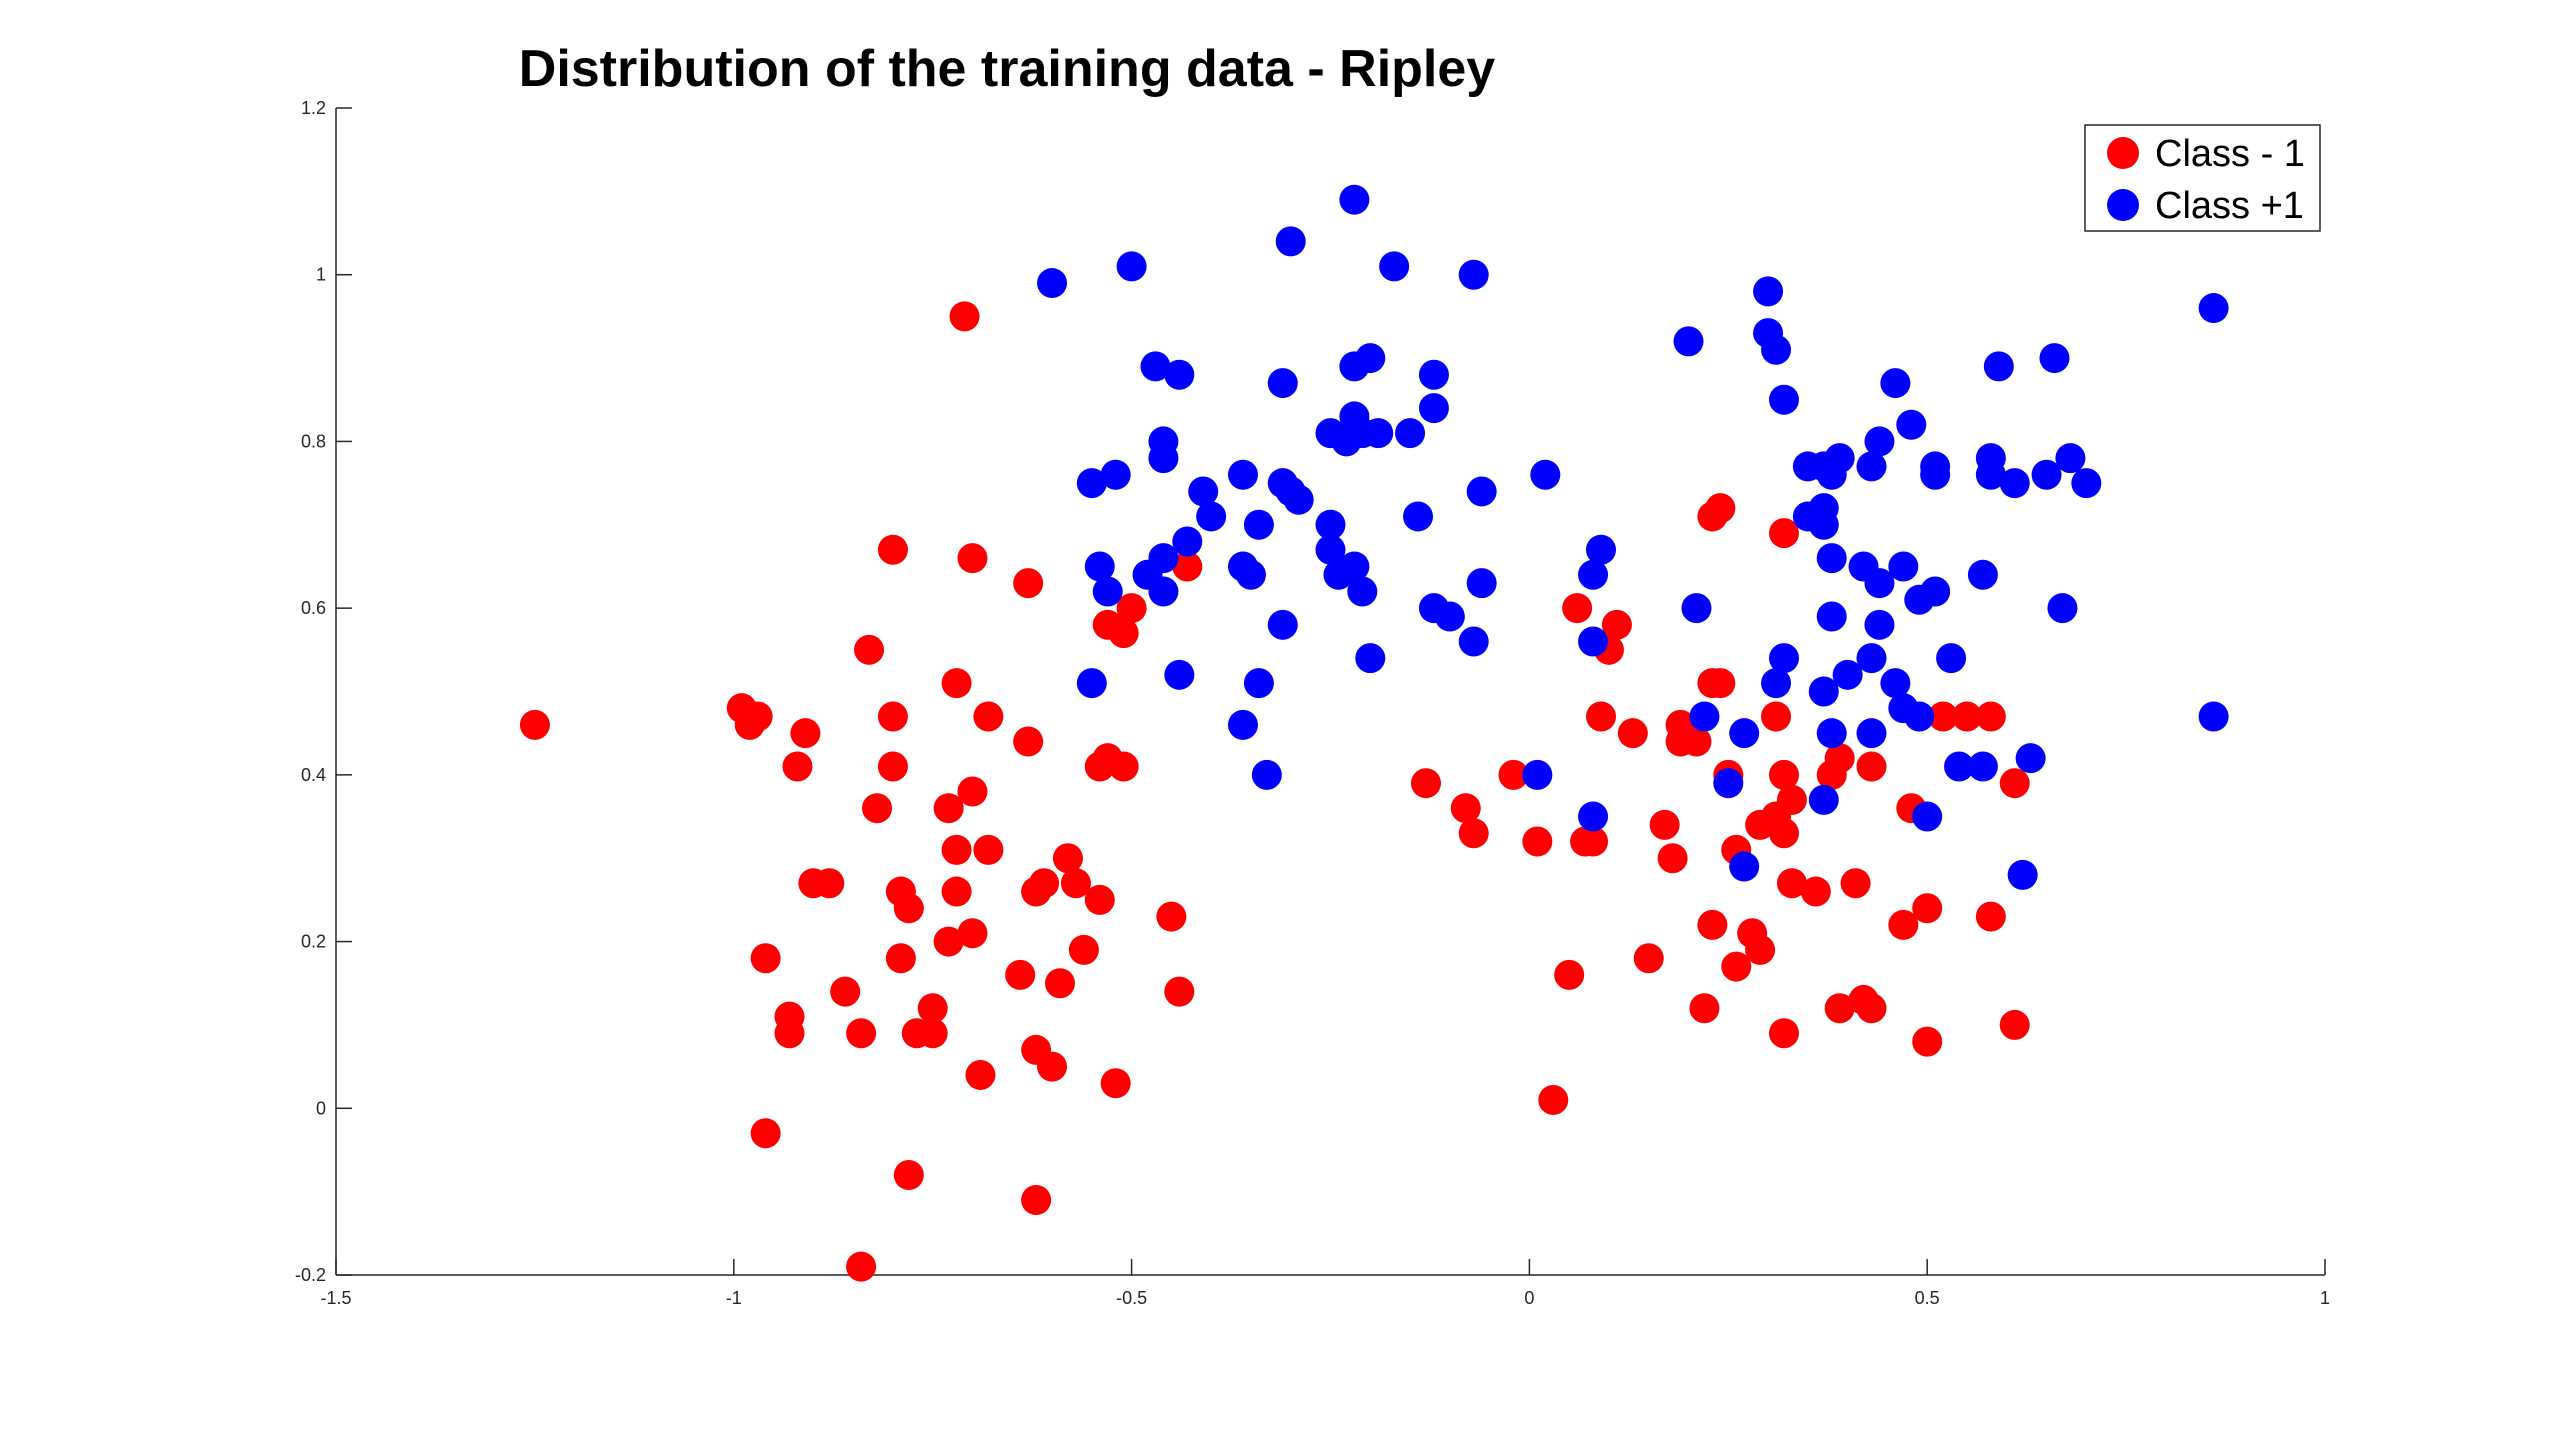  What do you see at coordinates (2230, 154) in the screenshot?
I see `legend-label-class-minus-1: Class - 1` at bounding box center [2230, 154].